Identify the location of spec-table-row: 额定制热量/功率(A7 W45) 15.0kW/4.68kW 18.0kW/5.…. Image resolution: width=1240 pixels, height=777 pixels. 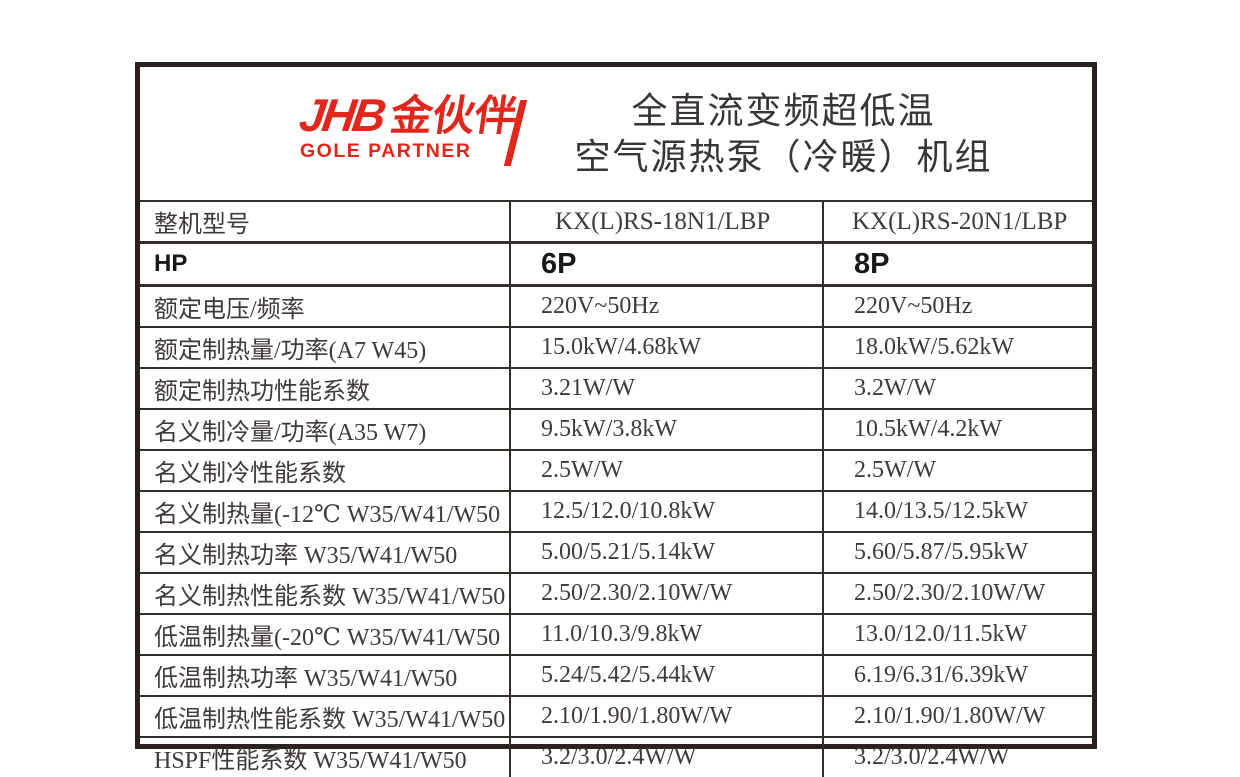
(616, 347).